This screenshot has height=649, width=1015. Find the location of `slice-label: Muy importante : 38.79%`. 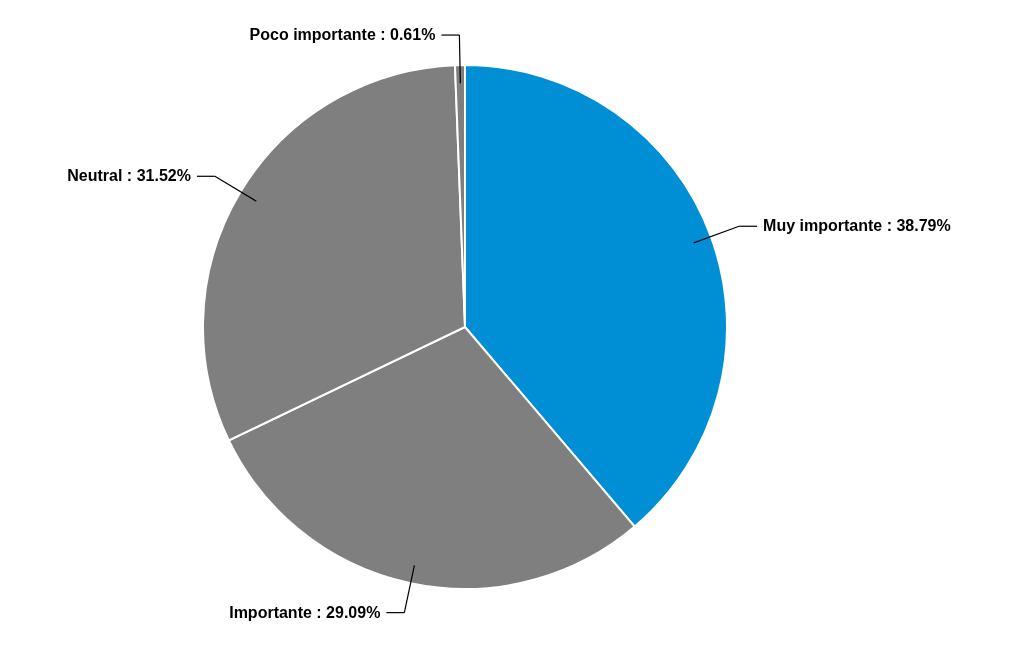

slice-label: Muy importante : 38.79% is located at coordinates (857, 226).